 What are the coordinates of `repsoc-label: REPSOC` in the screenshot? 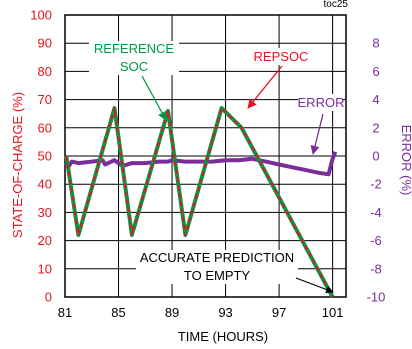 It's located at (281, 56).